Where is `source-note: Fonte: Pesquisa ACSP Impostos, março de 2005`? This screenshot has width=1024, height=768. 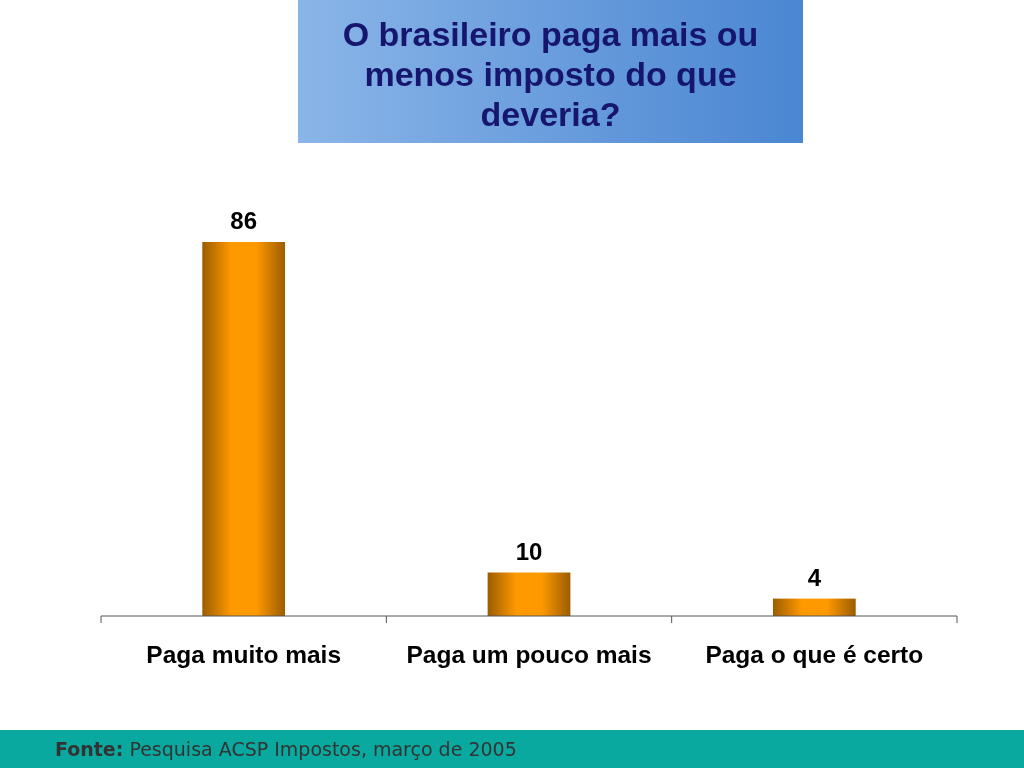
source-note: Fonte: Pesquisa ACSP Impostos, março de 2005 is located at coordinates (286, 749).